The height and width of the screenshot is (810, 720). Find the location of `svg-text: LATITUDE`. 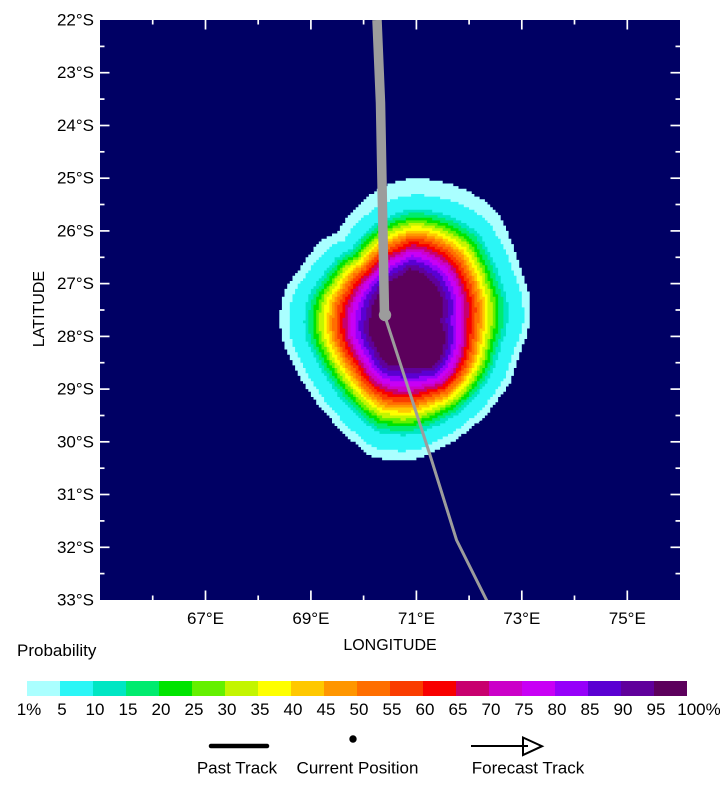

svg-text: LATITUDE is located at coordinates (39, 309).